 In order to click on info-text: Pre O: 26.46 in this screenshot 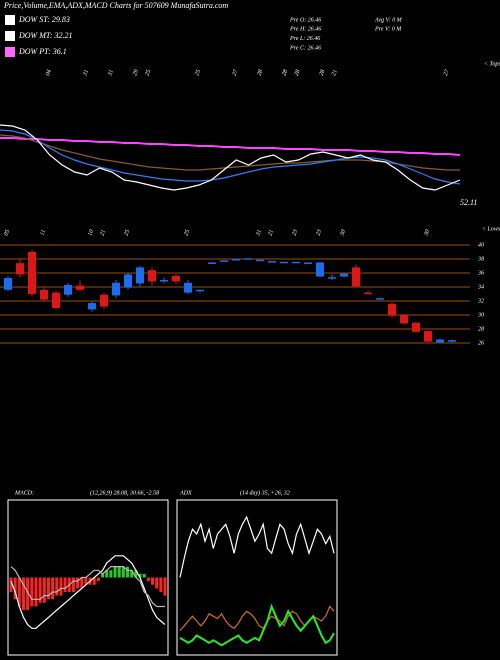, I will do `click(305, 19)`.